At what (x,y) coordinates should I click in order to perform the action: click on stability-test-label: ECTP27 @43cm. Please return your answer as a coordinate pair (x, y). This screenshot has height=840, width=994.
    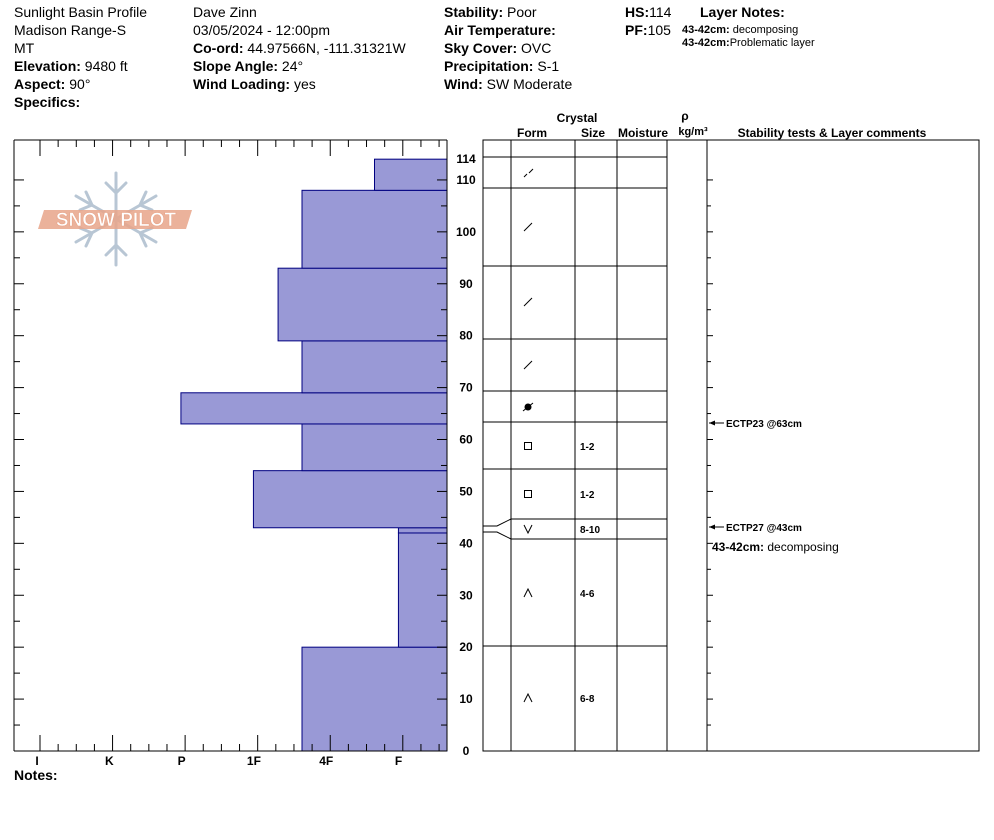
    Looking at the image, I should click on (764, 528).